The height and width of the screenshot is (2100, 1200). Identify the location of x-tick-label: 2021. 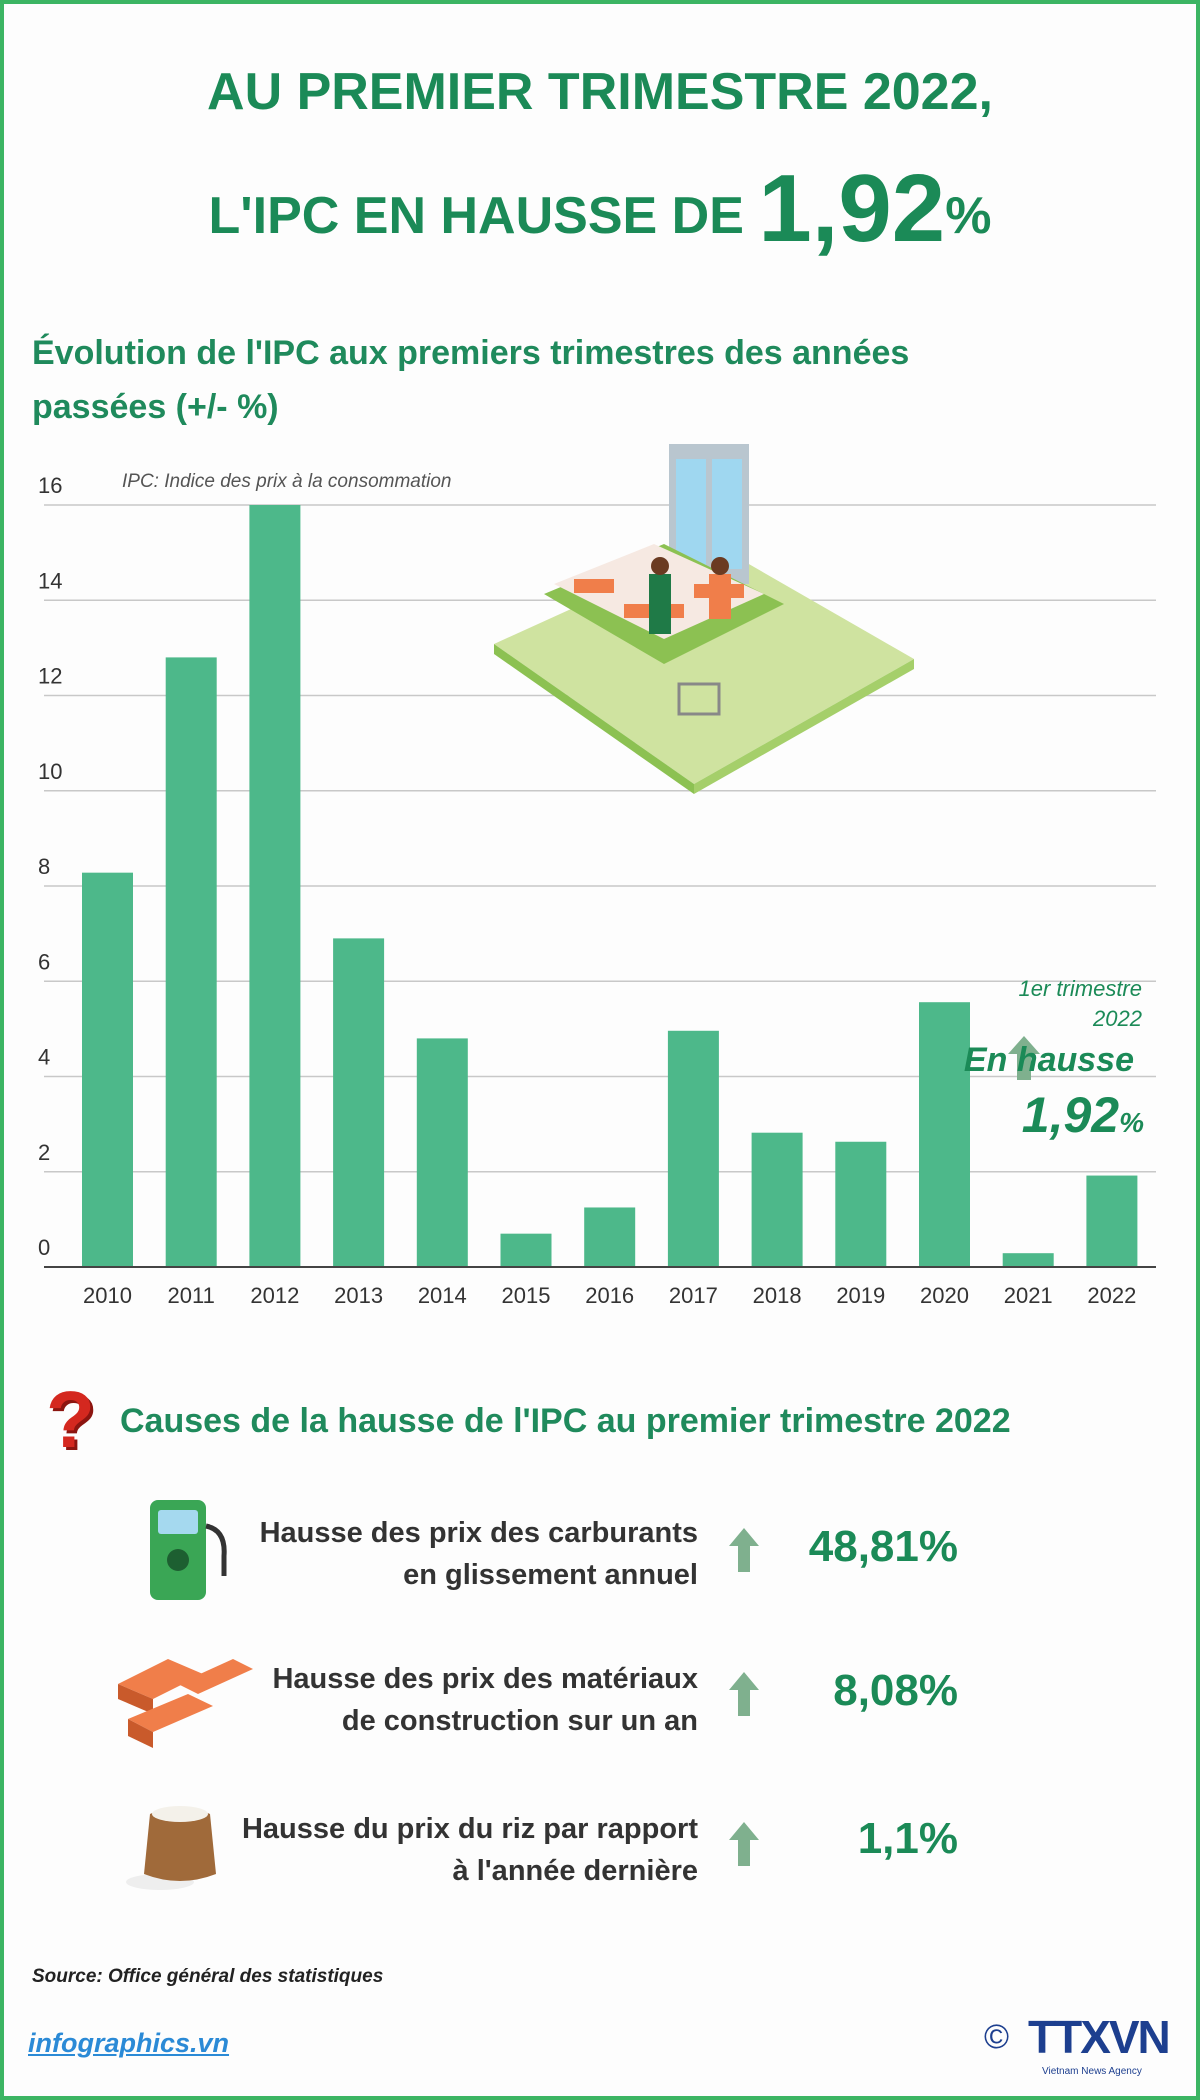
(1028, 1295).